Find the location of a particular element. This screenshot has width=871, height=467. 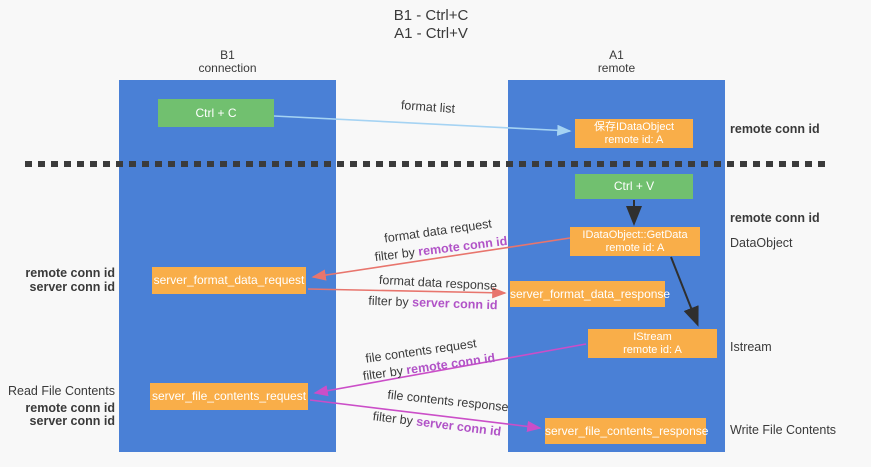

label-filter-server-2-prefix: filter by is located at coordinates (395, 419).